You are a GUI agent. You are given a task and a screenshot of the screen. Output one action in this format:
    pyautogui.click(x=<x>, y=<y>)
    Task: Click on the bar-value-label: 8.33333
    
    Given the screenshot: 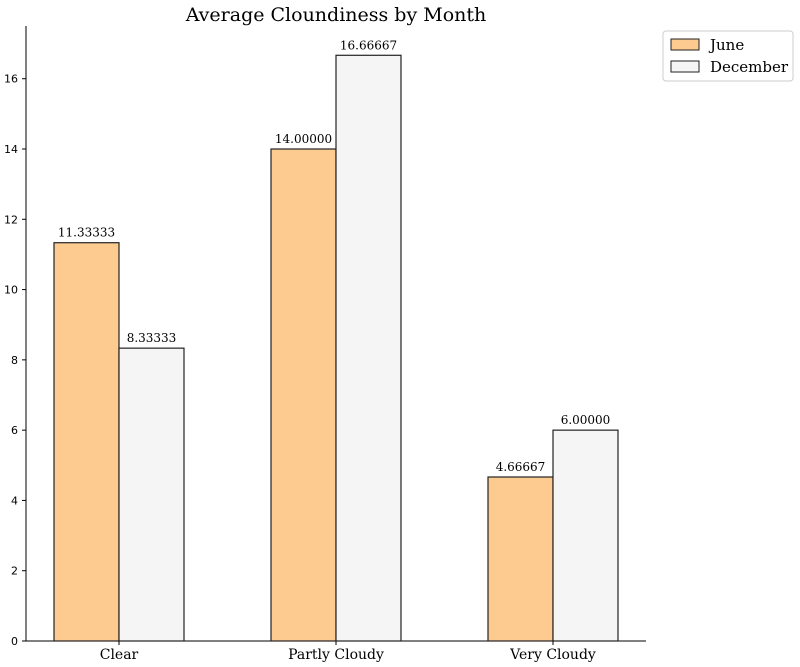 What is the action you would take?
    pyautogui.click(x=152, y=338)
    